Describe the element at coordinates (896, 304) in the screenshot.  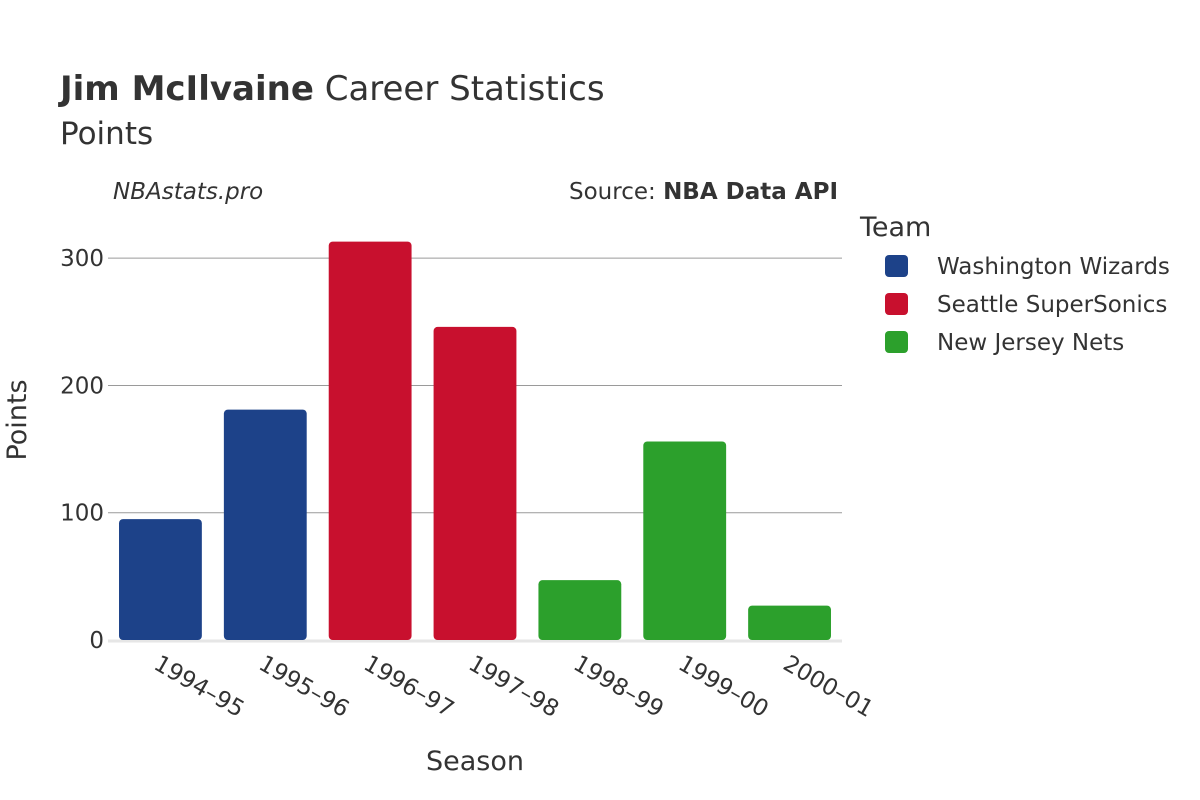
I see `legend-swatch-seattle-supersonics` at that location.